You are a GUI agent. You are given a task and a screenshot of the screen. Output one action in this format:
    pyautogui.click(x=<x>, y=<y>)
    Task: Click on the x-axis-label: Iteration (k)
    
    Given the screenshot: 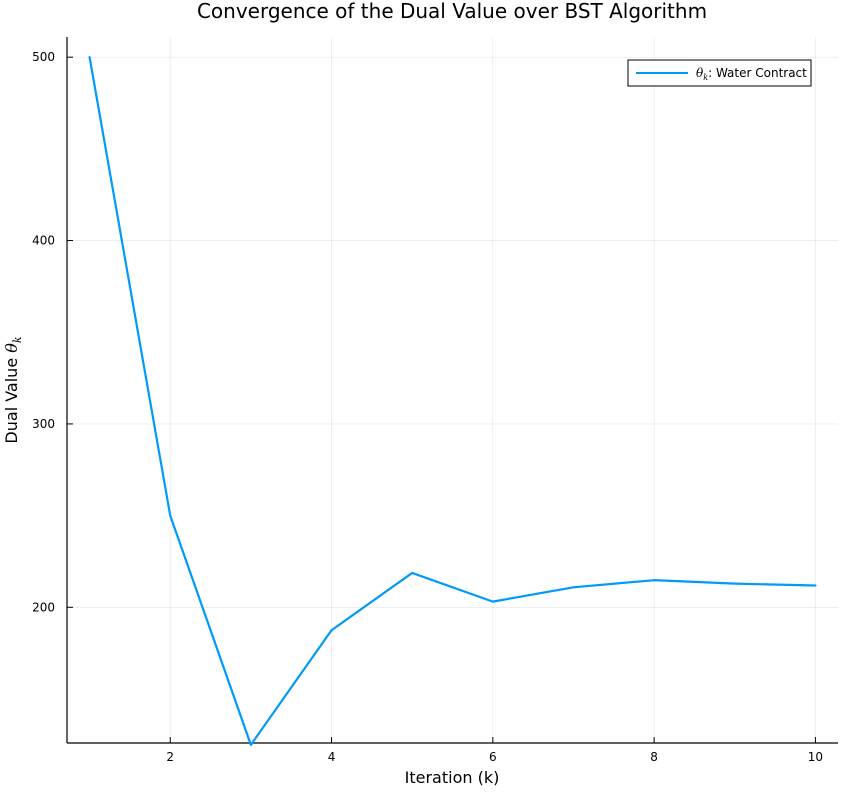 What is the action you would take?
    pyautogui.click(x=452, y=777)
    